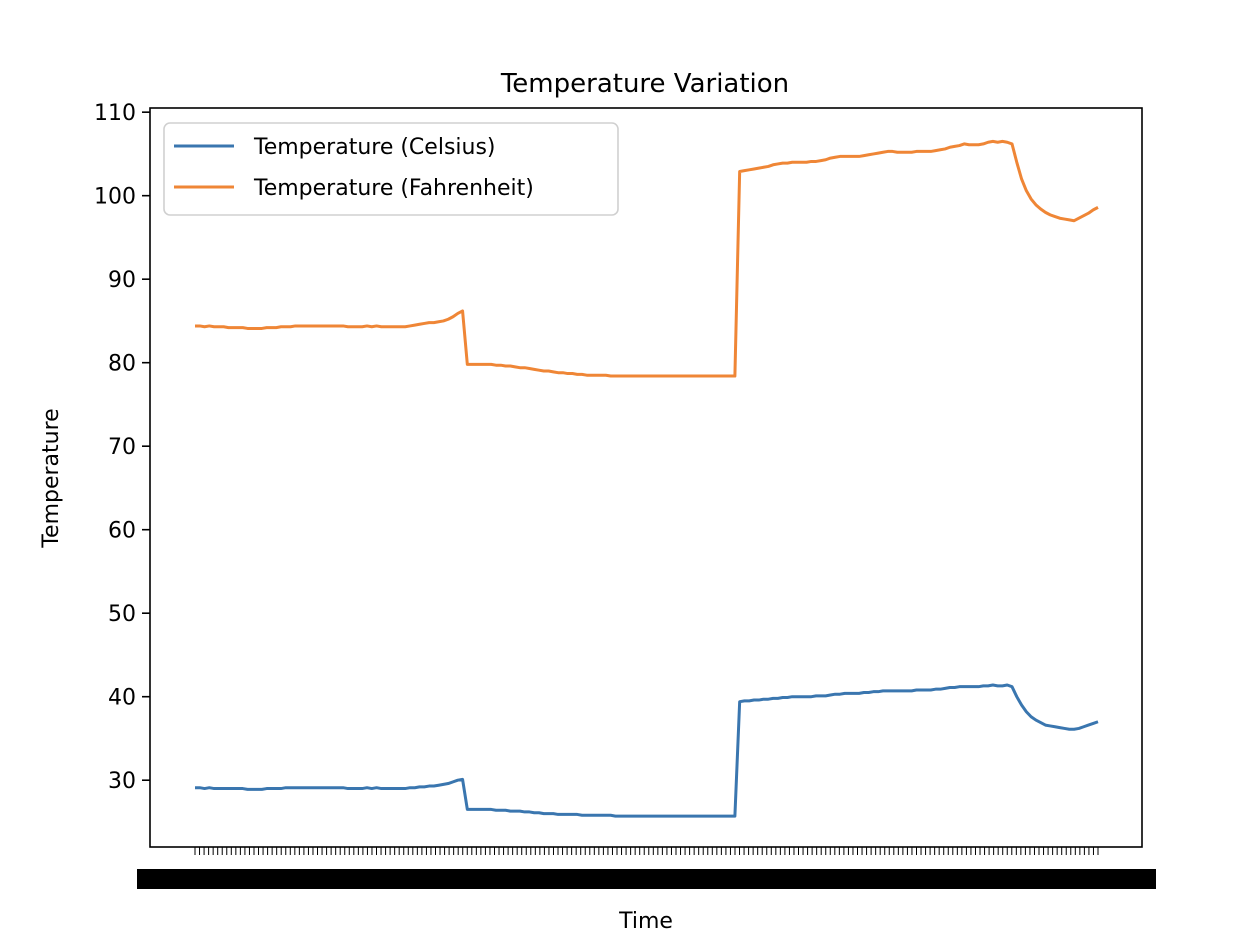 Image resolution: width=1260 pixels, height=944 pixels. Describe the element at coordinates (644, 84) in the screenshot. I see `chart-title: Temperature Variation` at that location.